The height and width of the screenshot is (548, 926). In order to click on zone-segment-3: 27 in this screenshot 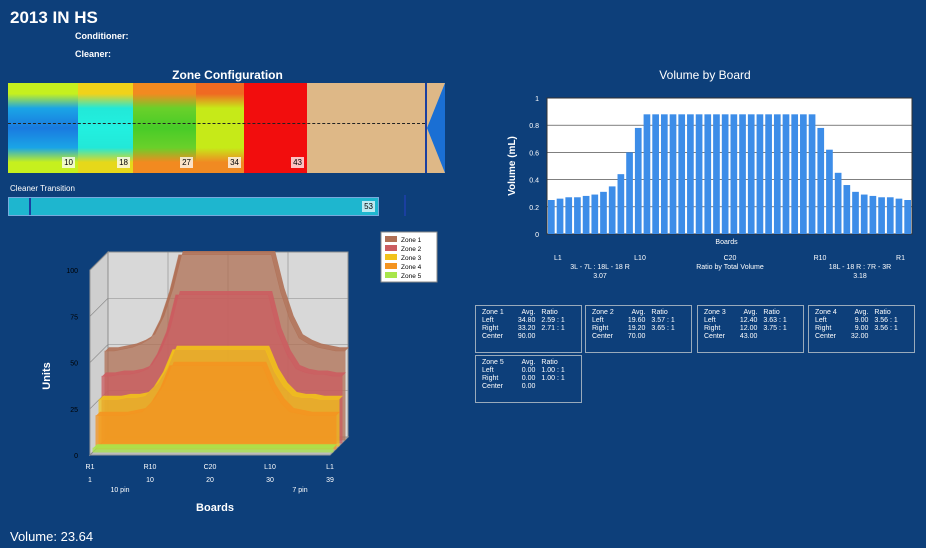, I will do `click(164, 128)`.